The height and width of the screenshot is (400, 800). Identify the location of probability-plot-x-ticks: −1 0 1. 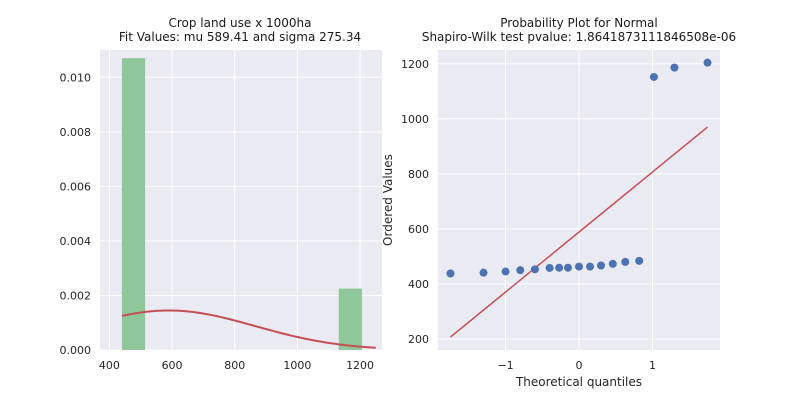
(576, 365).